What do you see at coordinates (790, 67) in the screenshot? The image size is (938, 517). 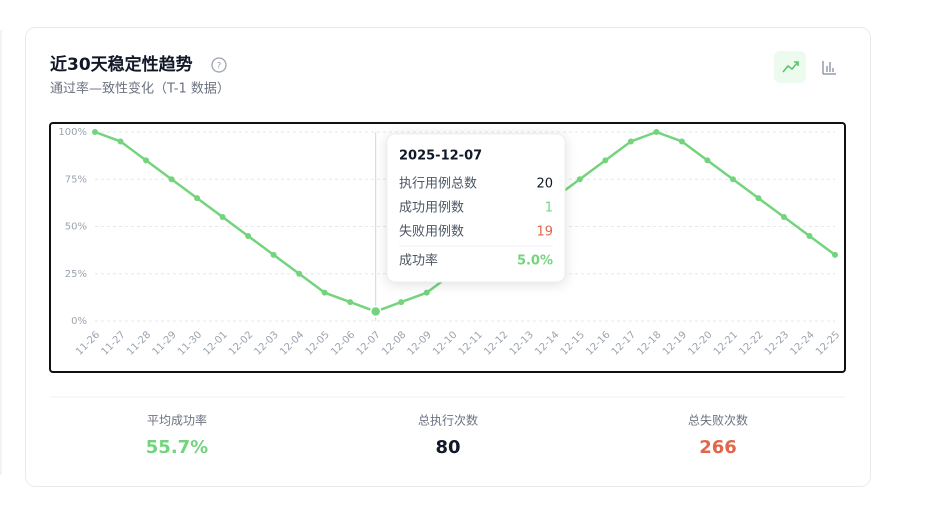 I see `line-view-button` at bounding box center [790, 67].